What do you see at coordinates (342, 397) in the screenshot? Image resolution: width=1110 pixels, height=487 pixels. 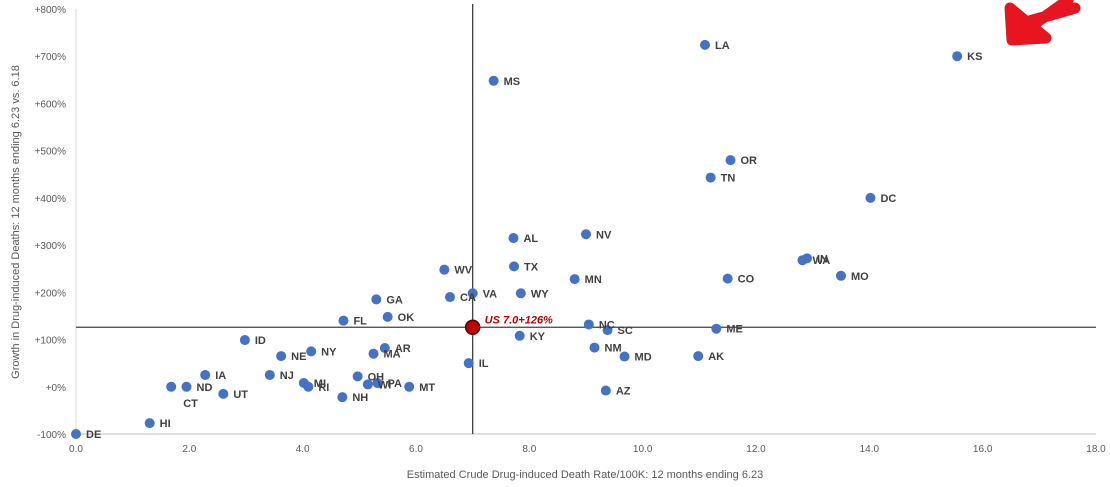 I see `data-point-nh` at bounding box center [342, 397].